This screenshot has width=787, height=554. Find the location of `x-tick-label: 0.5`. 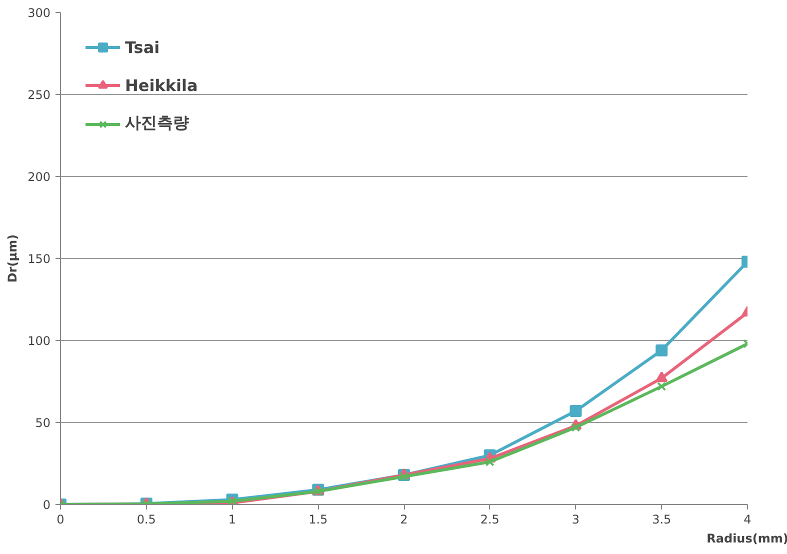

x-tick-label: 0.5 is located at coordinates (146, 519).